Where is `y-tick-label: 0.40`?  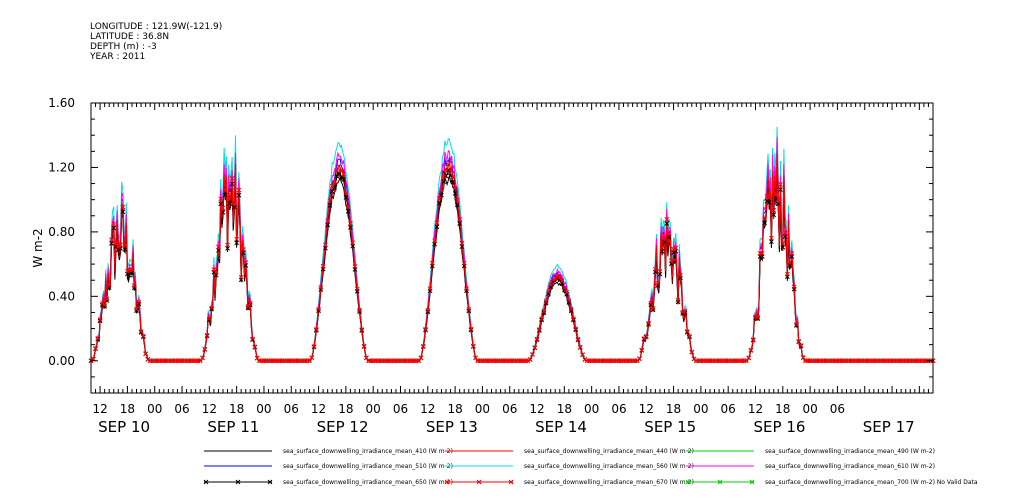 y-tick-label: 0.40 is located at coordinates (61, 296).